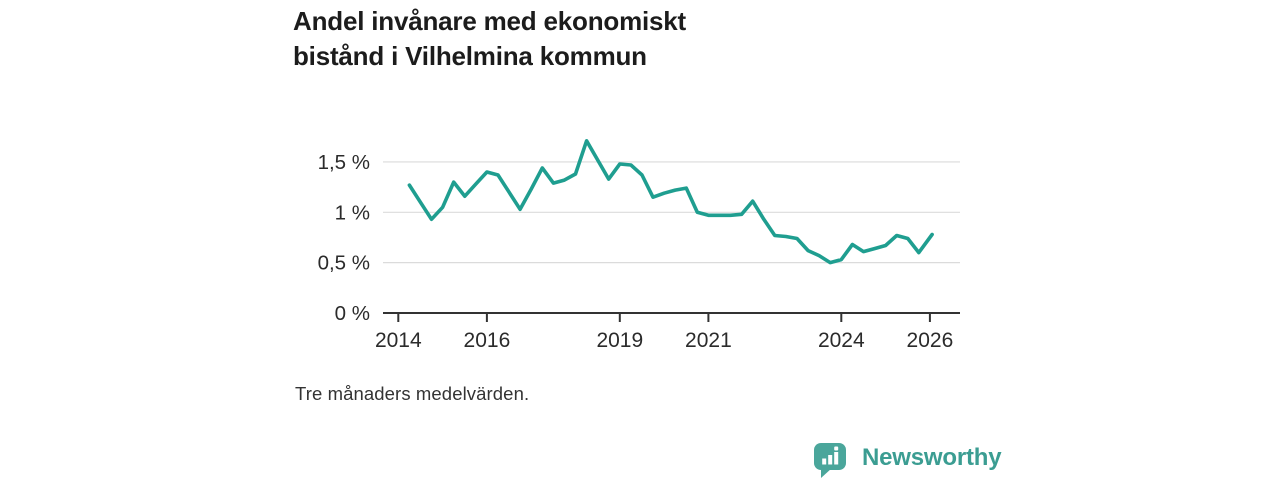 This screenshot has width=1280, height=480. I want to click on x-axis-label: 2019, so click(619, 340).